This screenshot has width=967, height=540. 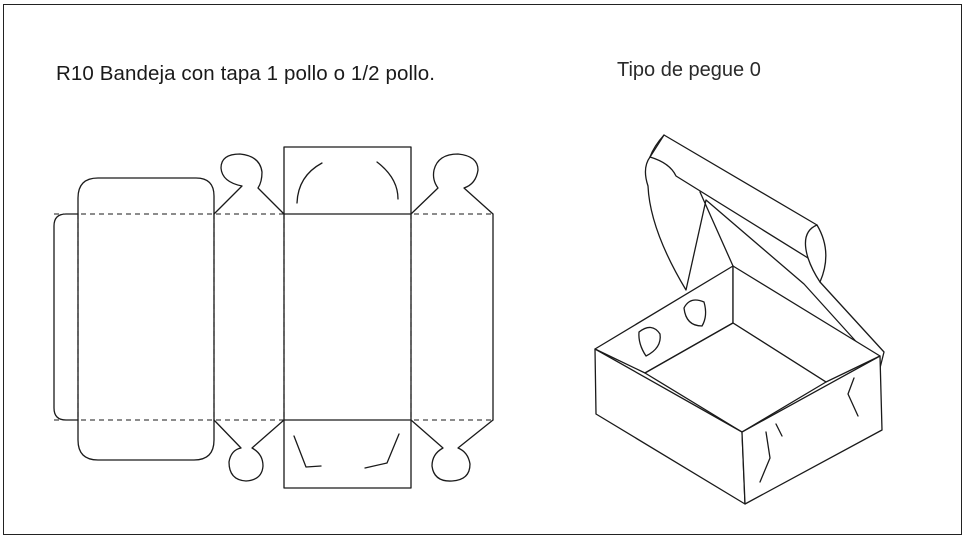 What do you see at coordinates (66, 317) in the screenshot?
I see `left-tuck-flap` at bounding box center [66, 317].